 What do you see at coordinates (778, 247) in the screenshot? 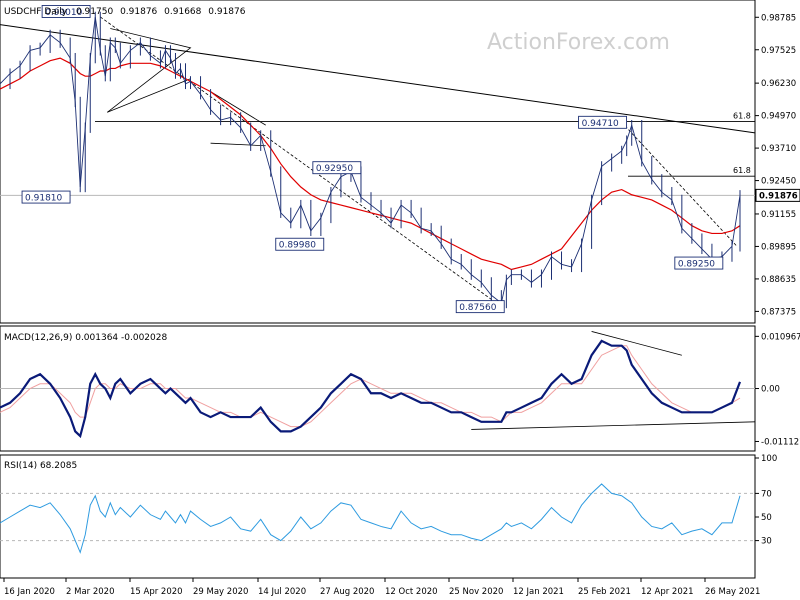
I see `price-tick-label: 0.89895` at bounding box center [778, 247].